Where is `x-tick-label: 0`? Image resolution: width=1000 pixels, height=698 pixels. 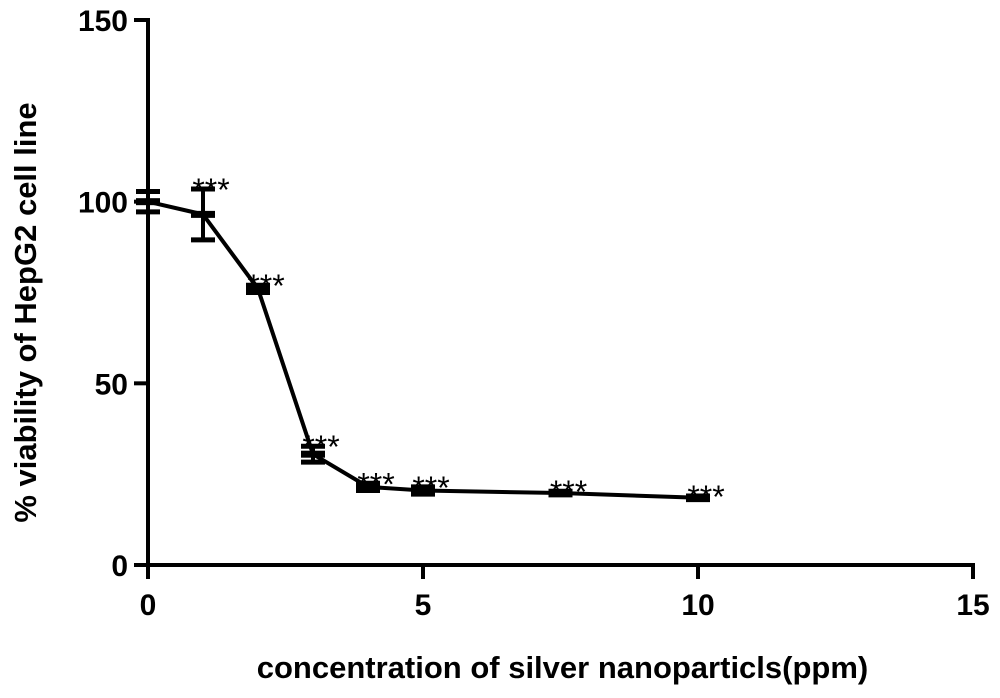 x-tick-label: 0 is located at coordinates (148, 605).